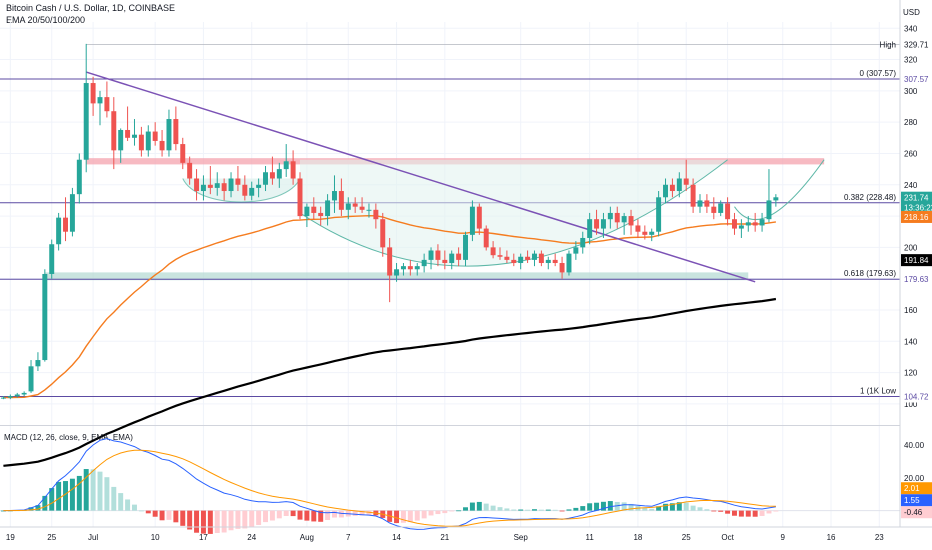 Image resolution: width=932 pixels, height=550 pixels. Describe the element at coordinates (916, 396) in the screenshot. I see `fib1-tag: 104.72` at that location.